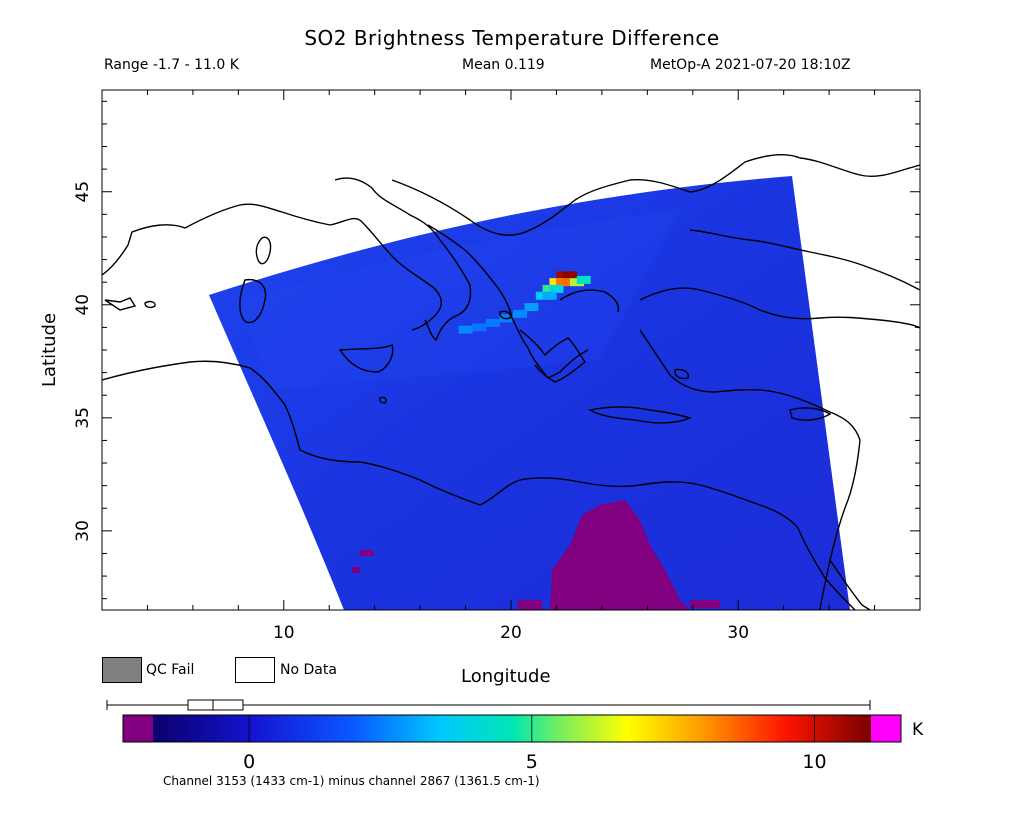 The height and width of the screenshot is (813, 1024). I want to click on satellite-time-label: MetOp-A 2021-07-20 18:10Z, so click(750, 65).